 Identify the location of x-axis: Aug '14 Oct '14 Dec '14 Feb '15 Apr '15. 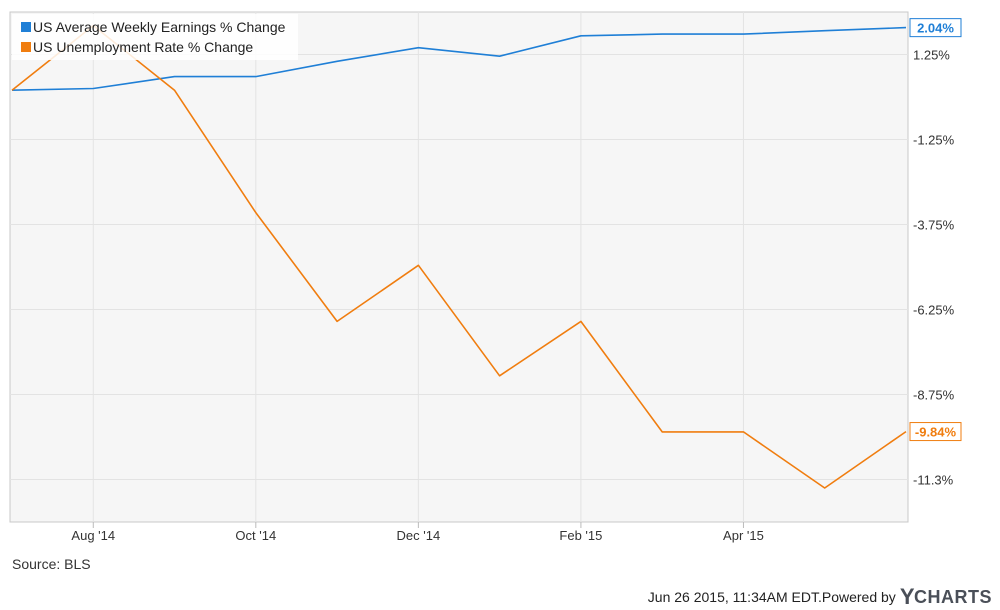
(417, 532).